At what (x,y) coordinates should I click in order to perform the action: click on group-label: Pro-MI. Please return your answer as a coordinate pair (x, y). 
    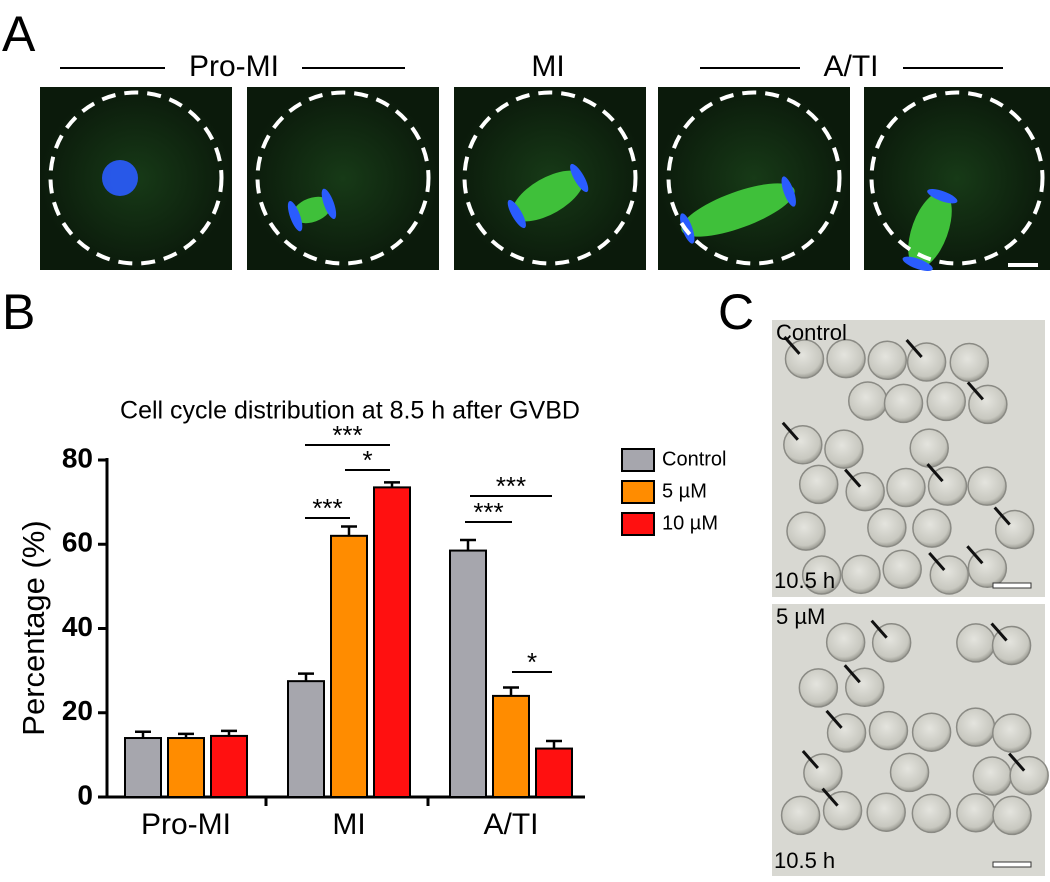
    Looking at the image, I should click on (234, 66).